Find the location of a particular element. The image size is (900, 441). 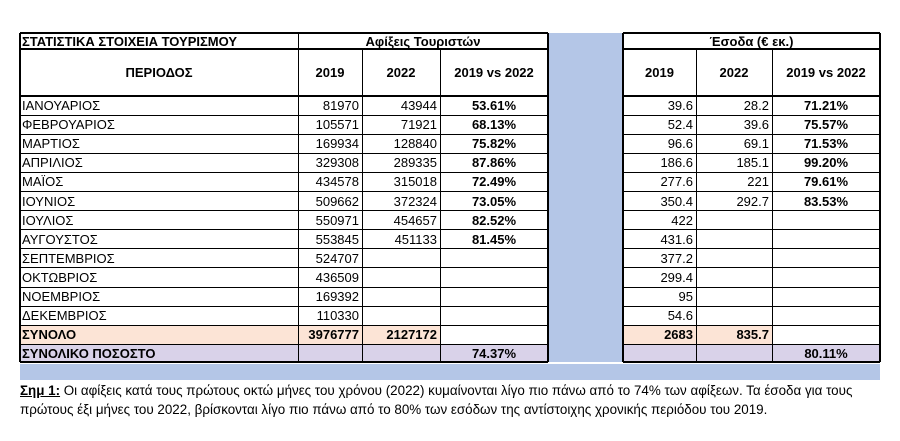

table-left-border is located at coordinates (20, 197).